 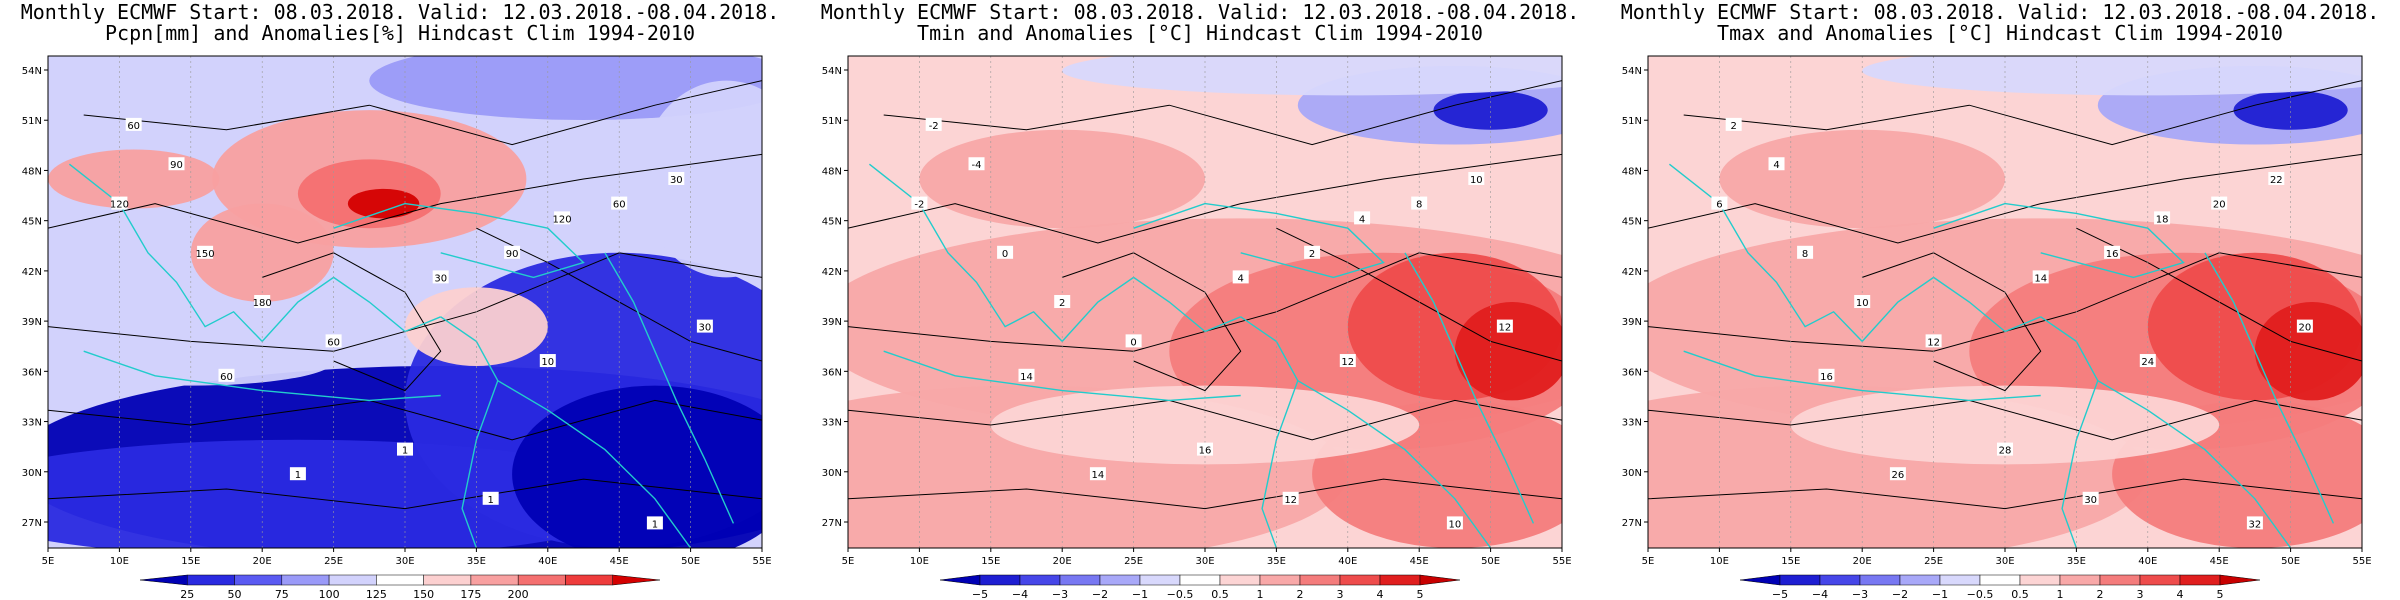 I want to click on contour-label-text: 14, so click(x=1026, y=377).